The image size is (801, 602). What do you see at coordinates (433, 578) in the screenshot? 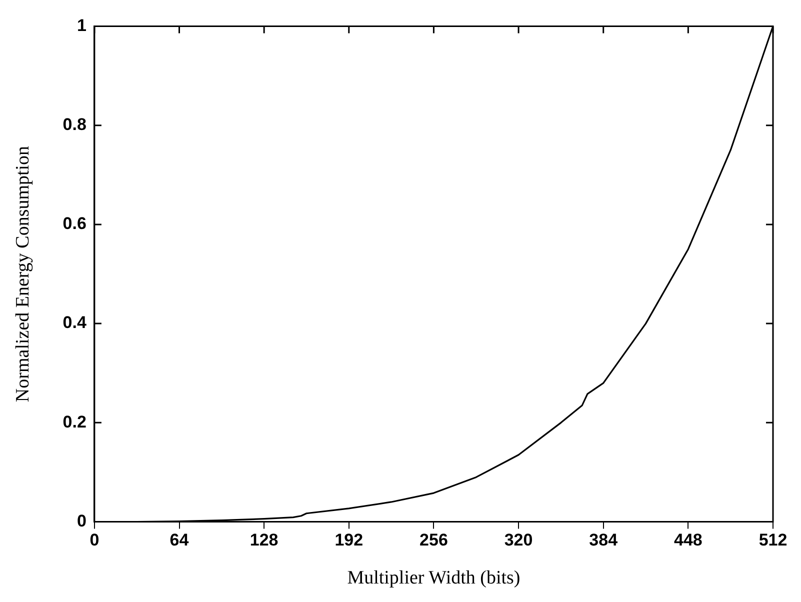
I see `x-axis-title: Multiplier Width (bits)` at bounding box center [433, 578].